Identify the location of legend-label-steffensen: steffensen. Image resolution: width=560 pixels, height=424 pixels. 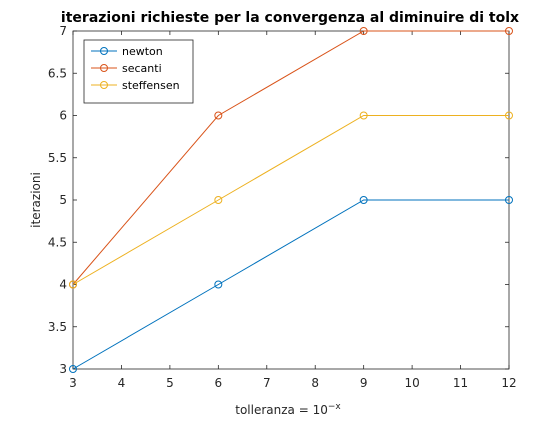
(151, 85).